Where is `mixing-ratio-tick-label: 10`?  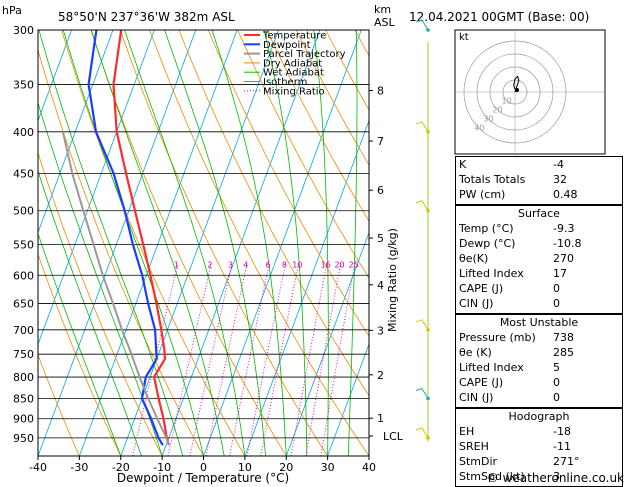 mixing-ratio-tick-label: 10 is located at coordinates (297, 264).